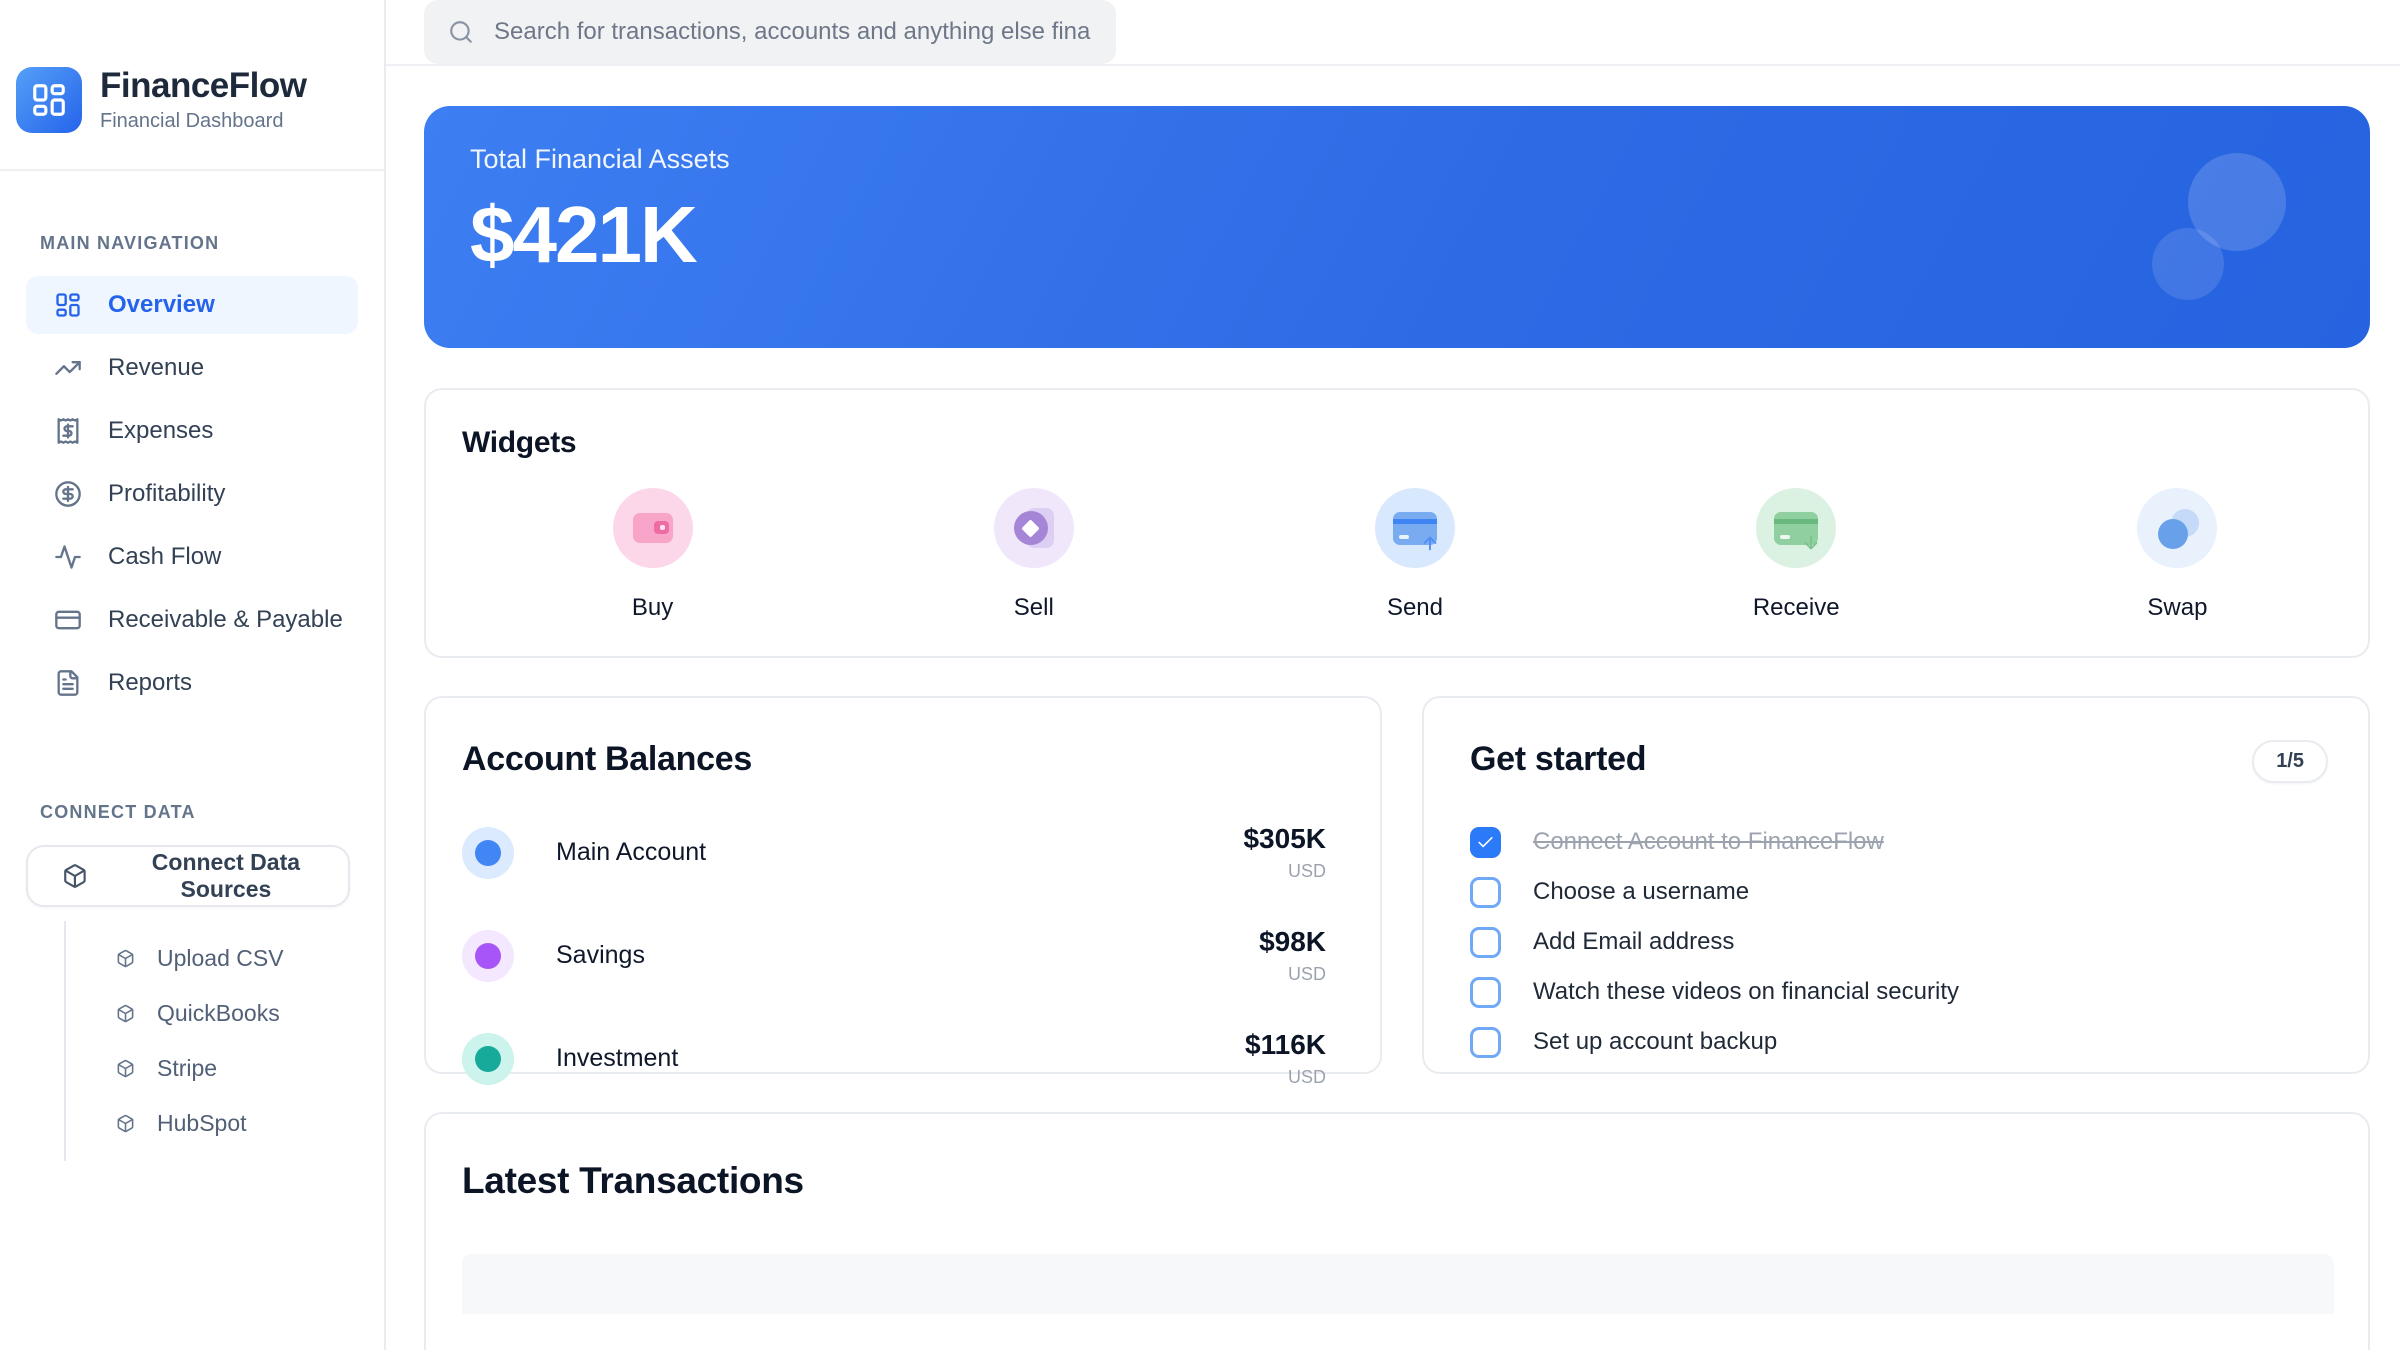  What do you see at coordinates (68, 368) in the screenshot?
I see `trending-up-icon` at bounding box center [68, 368].